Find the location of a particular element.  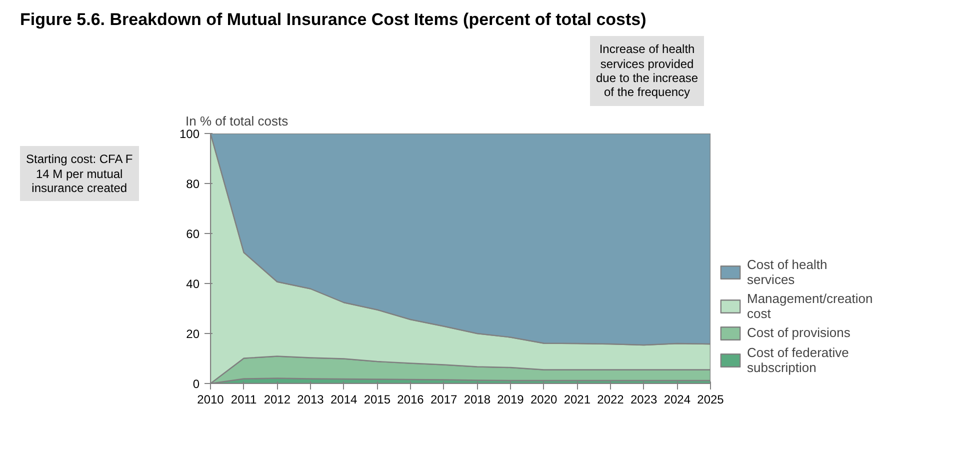

chart-title: Figure 5.6. Breakdown of Mutual Insurance Cost Items (percent of total costs) is located at coordinates (333, 20).